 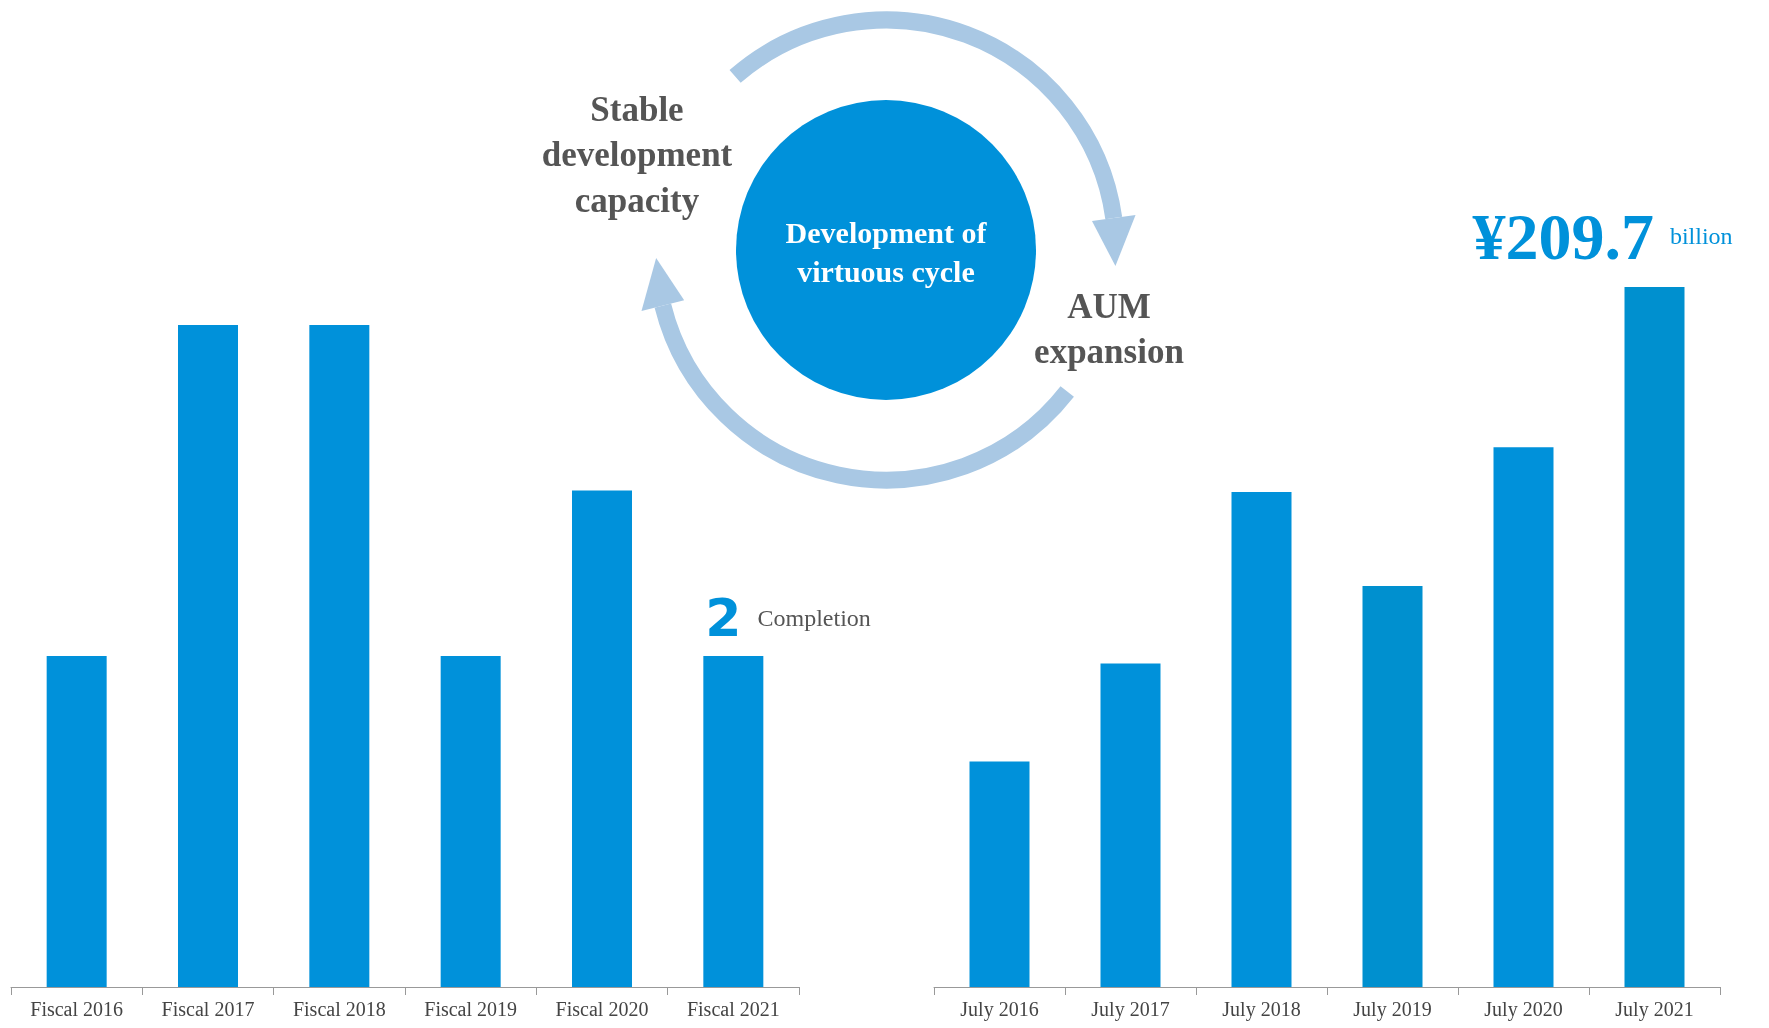 What do you see at coordinates (471, 1009) in the screenshot?
I see `x-tick-label: Fiscal 2019` at bounding box center [471, 1009].